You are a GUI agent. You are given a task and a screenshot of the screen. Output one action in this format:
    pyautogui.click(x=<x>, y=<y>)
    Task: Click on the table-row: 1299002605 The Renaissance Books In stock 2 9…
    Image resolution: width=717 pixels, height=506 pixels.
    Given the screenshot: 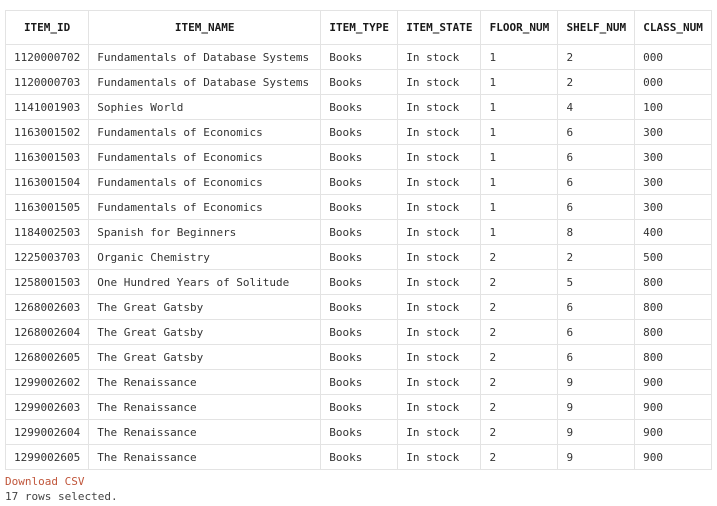 What is the action you would take?
    pyautogui.click(x=358, y=457)
    